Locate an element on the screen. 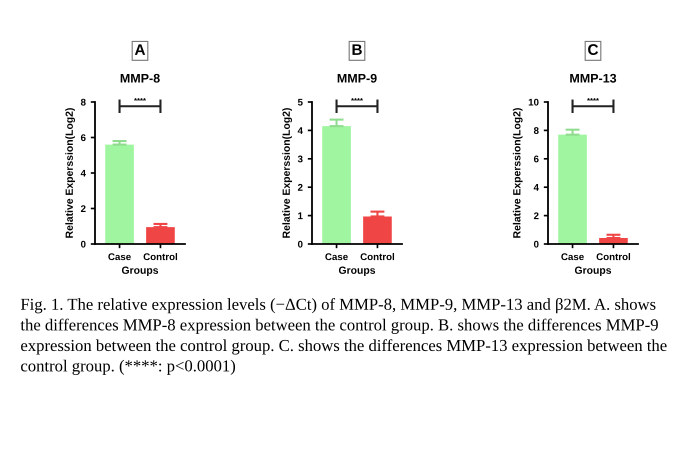  chart-title: MMP-13 is located at coordinates (593, 78).